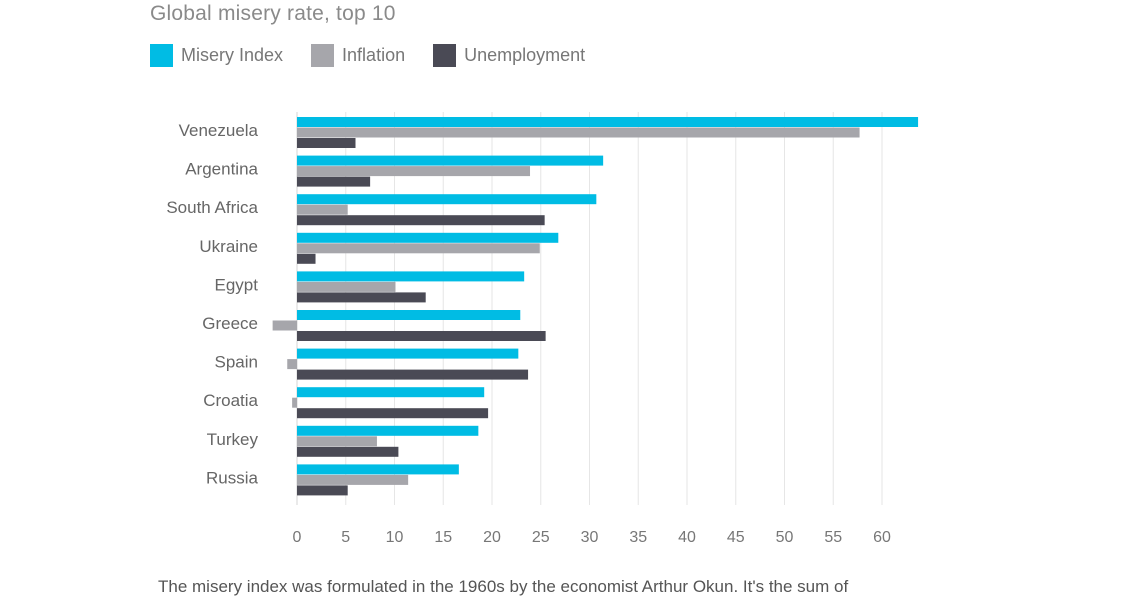 The height and width of the screenshot is (597, 1128). Describe the element at coordinates (323, 55) in the screenshot. I see `legend-swatch-inflation` at that location.